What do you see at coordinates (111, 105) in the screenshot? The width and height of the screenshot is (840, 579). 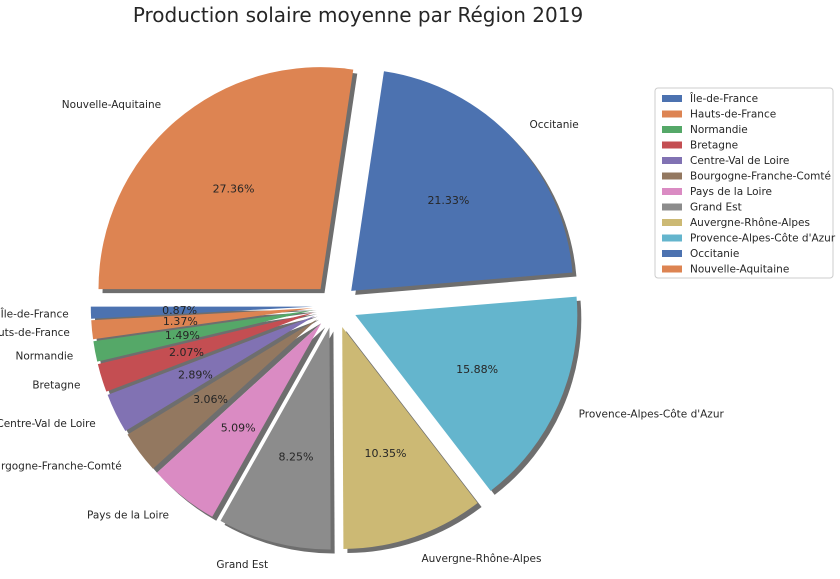 I see `slice-label-nouvelle-aquitaine: Nouvelle-Aquitaine` at bounding box center [111, 105].